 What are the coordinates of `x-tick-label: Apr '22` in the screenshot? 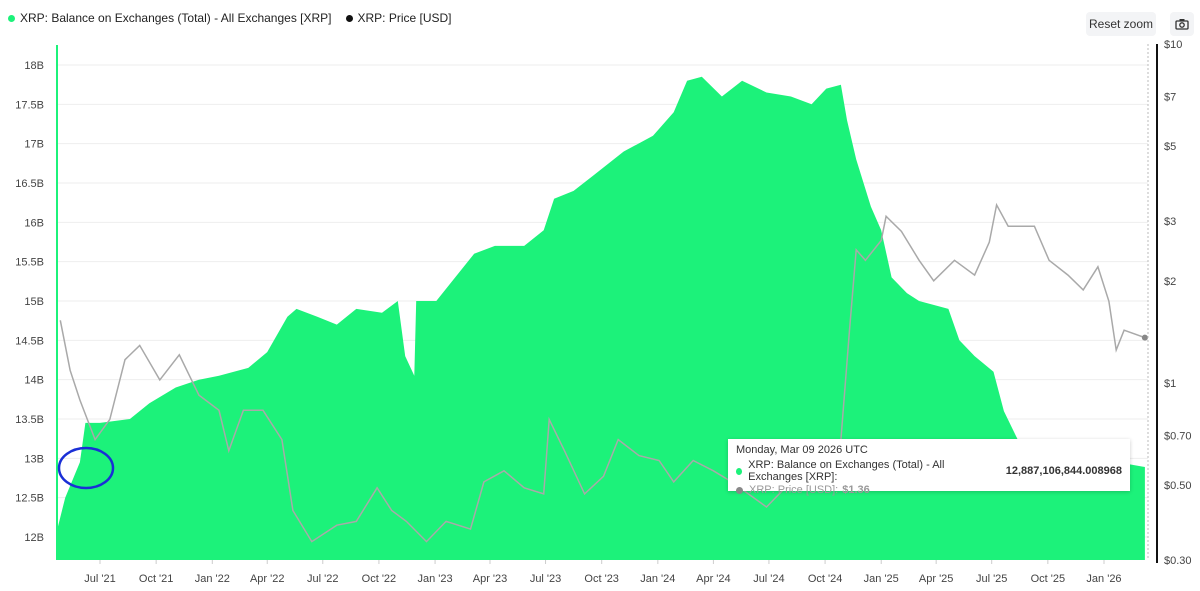 It's located at (267, 579).